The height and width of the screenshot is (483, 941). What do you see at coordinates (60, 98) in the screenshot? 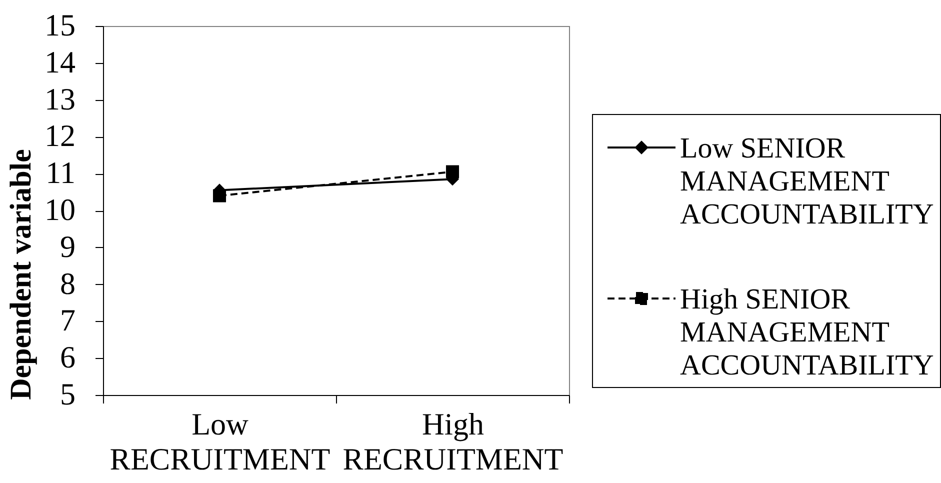
I see `y-tick-label: 13` at bounding box center [60, 98].